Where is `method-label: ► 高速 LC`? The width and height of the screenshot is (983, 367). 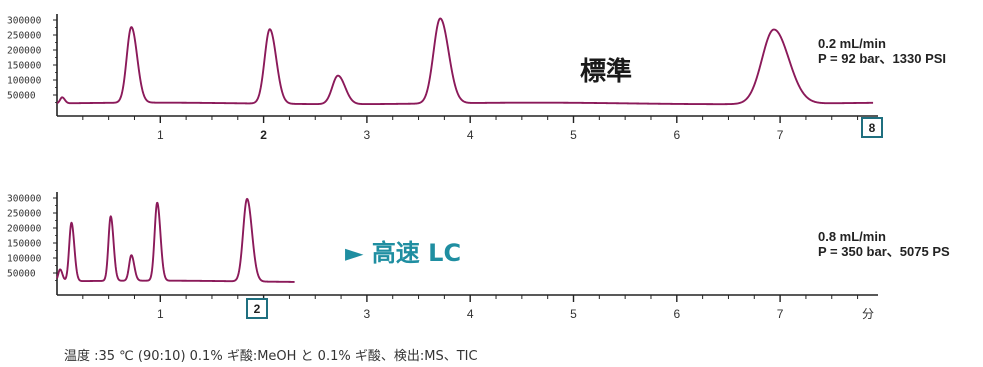
method-label: ► 高速 LC is located at coordinates (403, 253).